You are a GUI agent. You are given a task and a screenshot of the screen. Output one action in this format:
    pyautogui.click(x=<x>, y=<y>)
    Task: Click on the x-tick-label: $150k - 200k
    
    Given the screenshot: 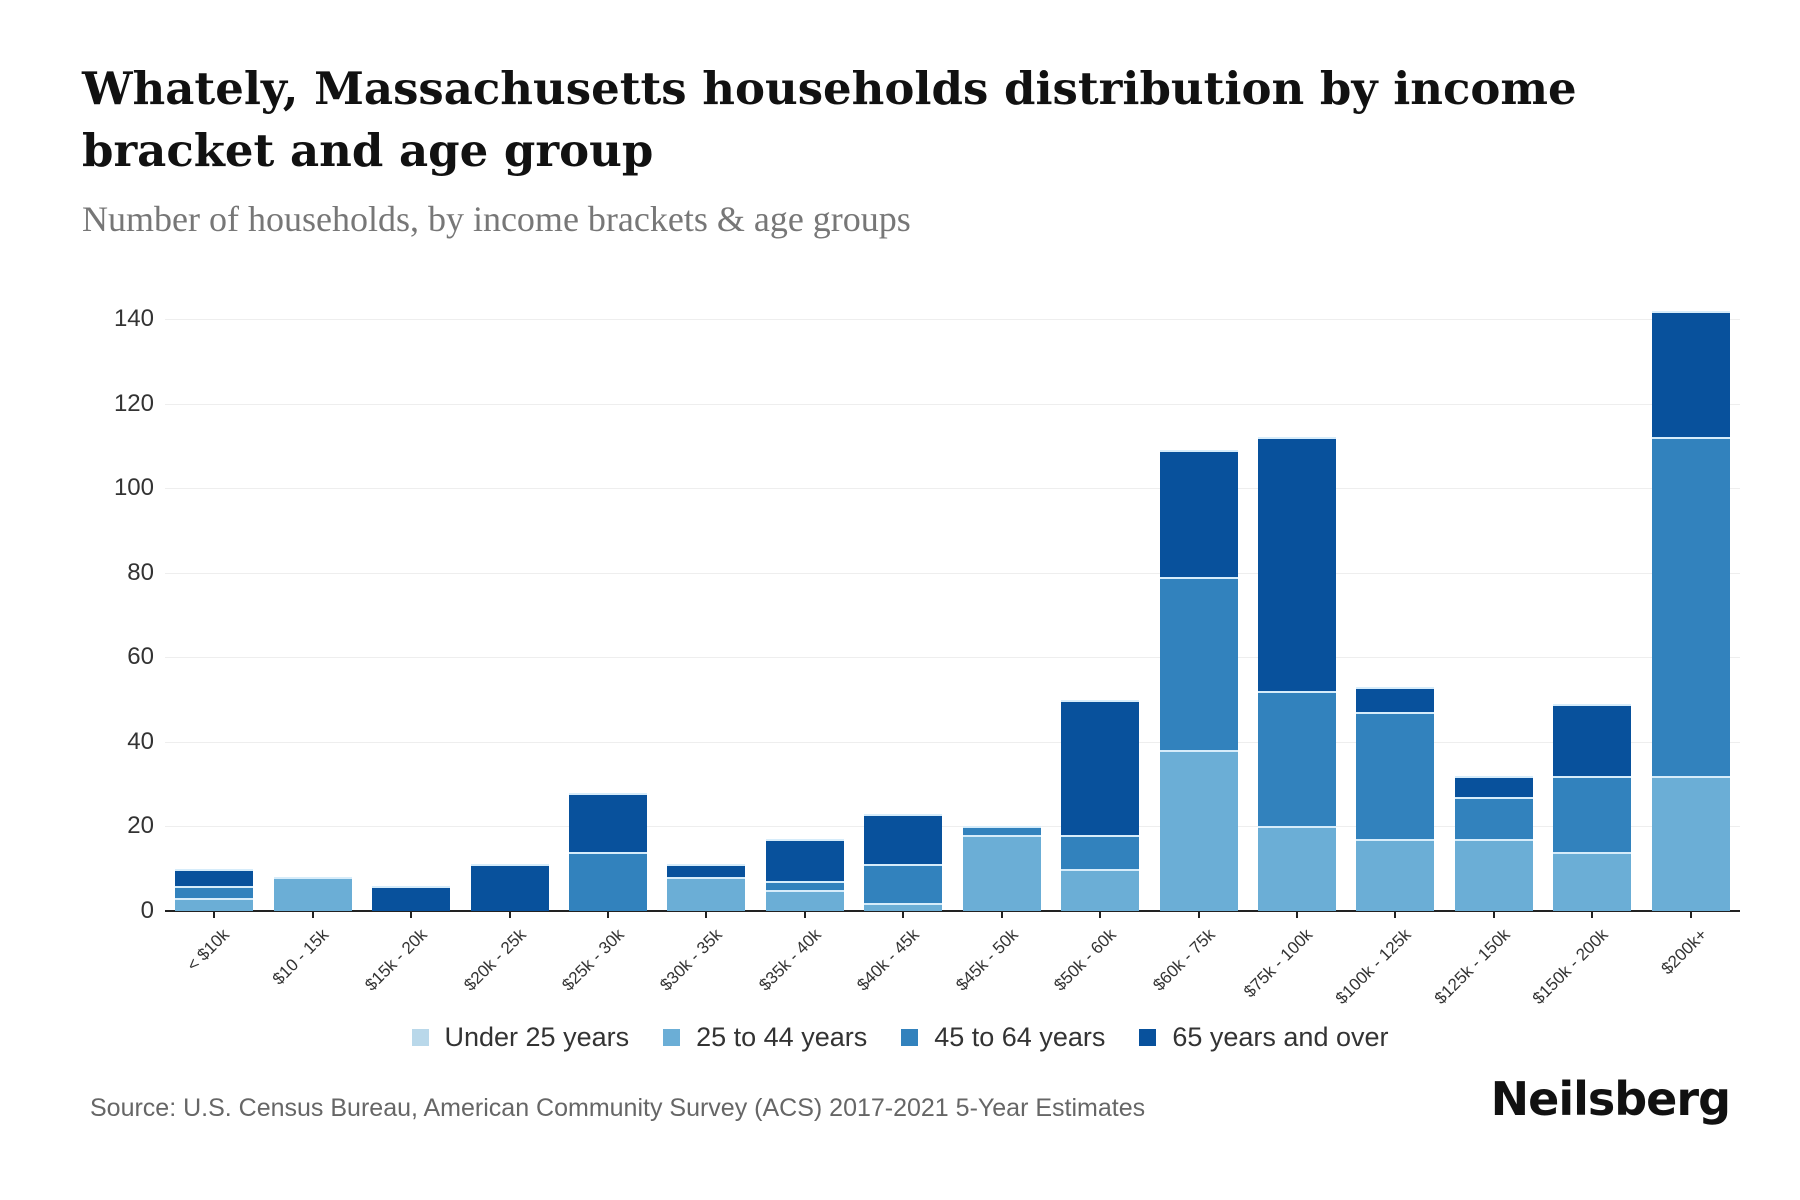 What is the action you would take?
    pyautogui.click(x=1571, y=966)
    